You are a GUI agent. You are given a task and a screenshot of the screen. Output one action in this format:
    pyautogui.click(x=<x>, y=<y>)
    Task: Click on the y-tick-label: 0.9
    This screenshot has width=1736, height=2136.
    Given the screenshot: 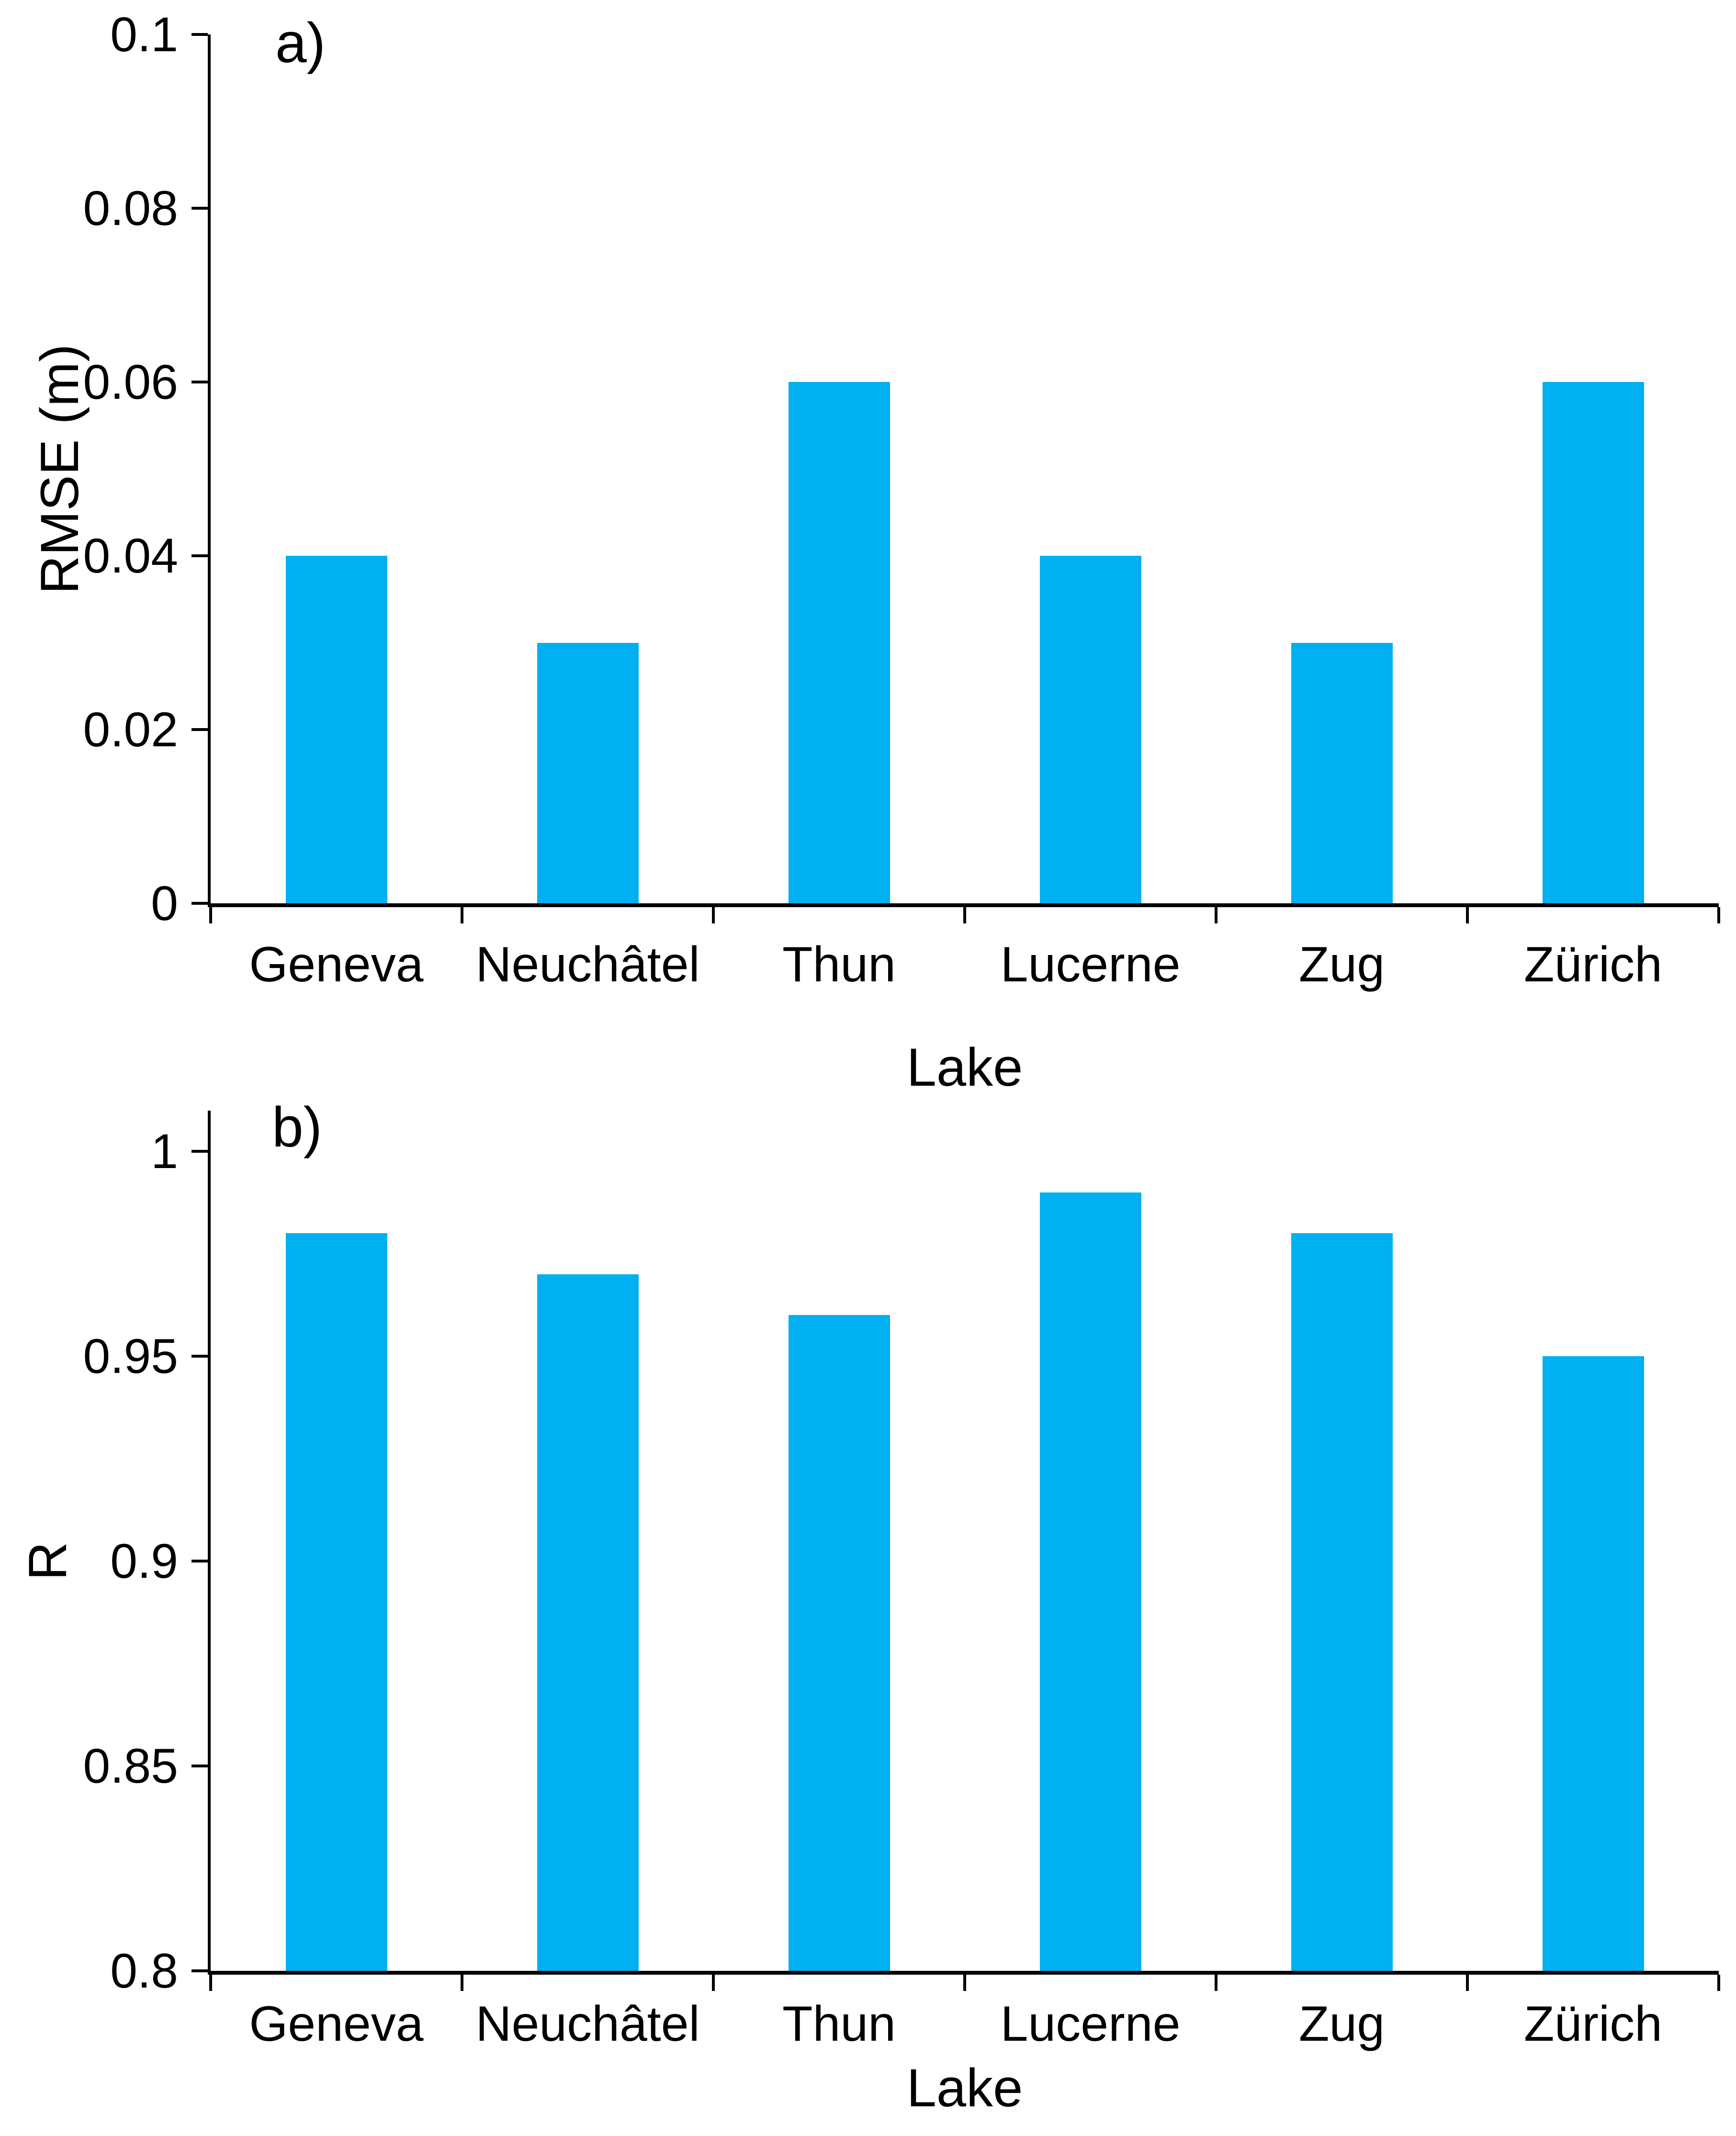 What is the action you would take?
    pyautogui.click(x=144, y=1561)
    